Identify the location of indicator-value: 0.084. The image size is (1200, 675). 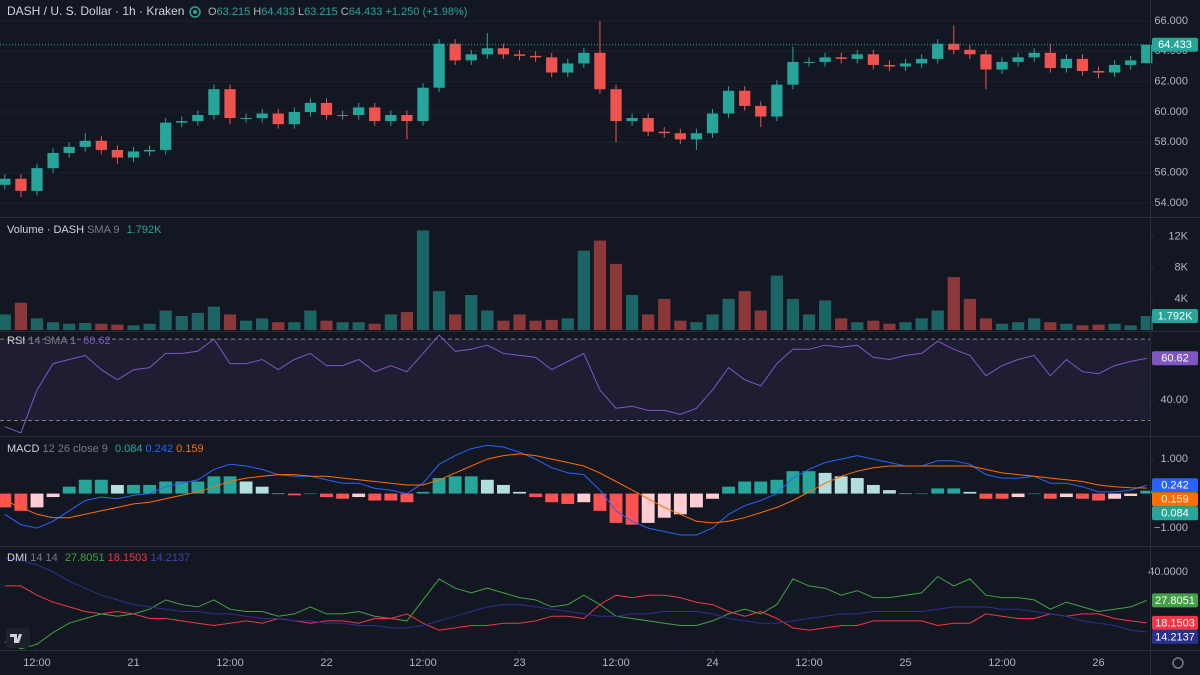
(129, 449).